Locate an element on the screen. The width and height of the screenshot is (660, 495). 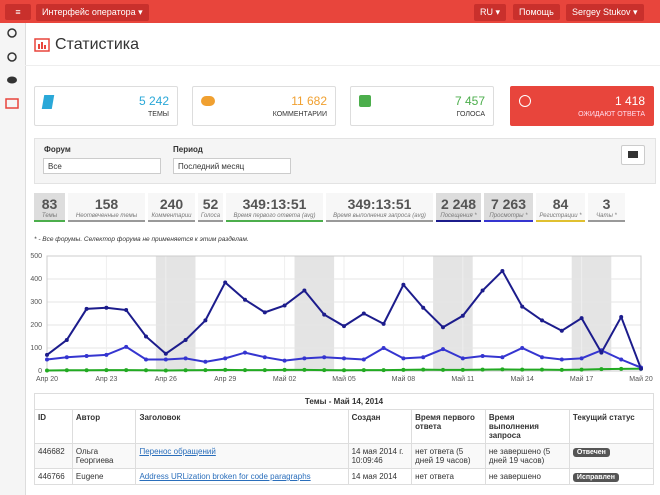
stat-value: 52 is located at coordinates (210, 204).